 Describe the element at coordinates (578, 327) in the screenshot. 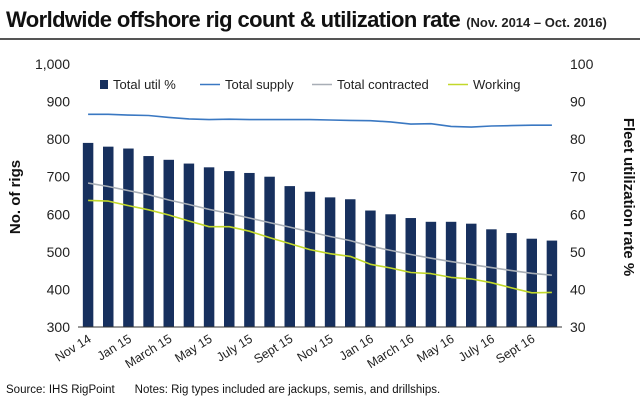

I see `y-tick-label-right: 30` at that location.